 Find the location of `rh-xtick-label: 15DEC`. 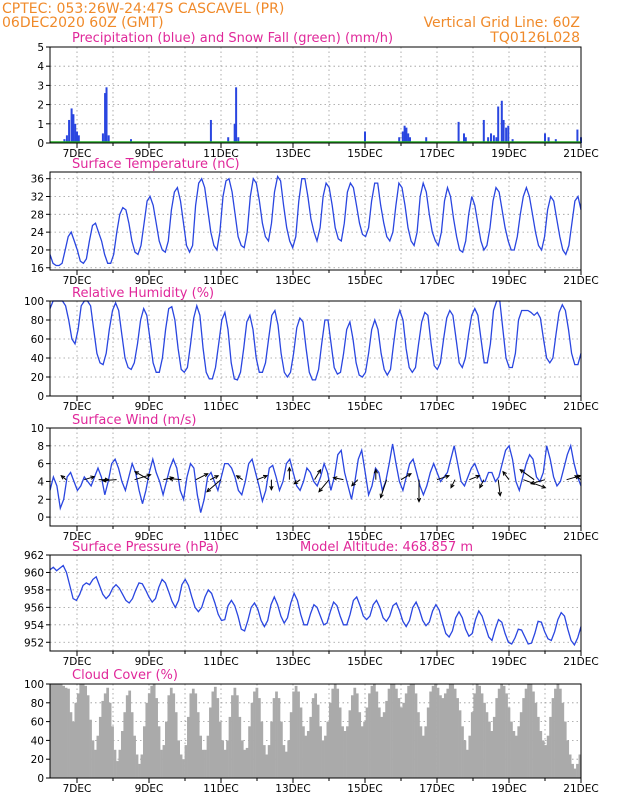

rh-xtick-label: 15DEC is located at coordinates (364, 407).